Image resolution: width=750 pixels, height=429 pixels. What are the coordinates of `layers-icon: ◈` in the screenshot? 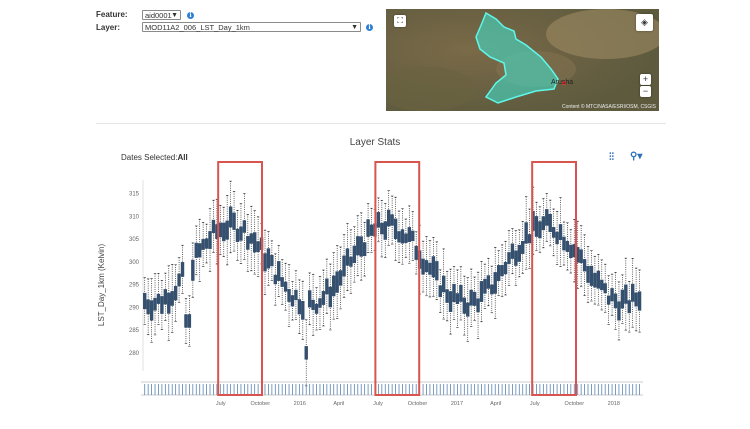 It's located at (644, 22).